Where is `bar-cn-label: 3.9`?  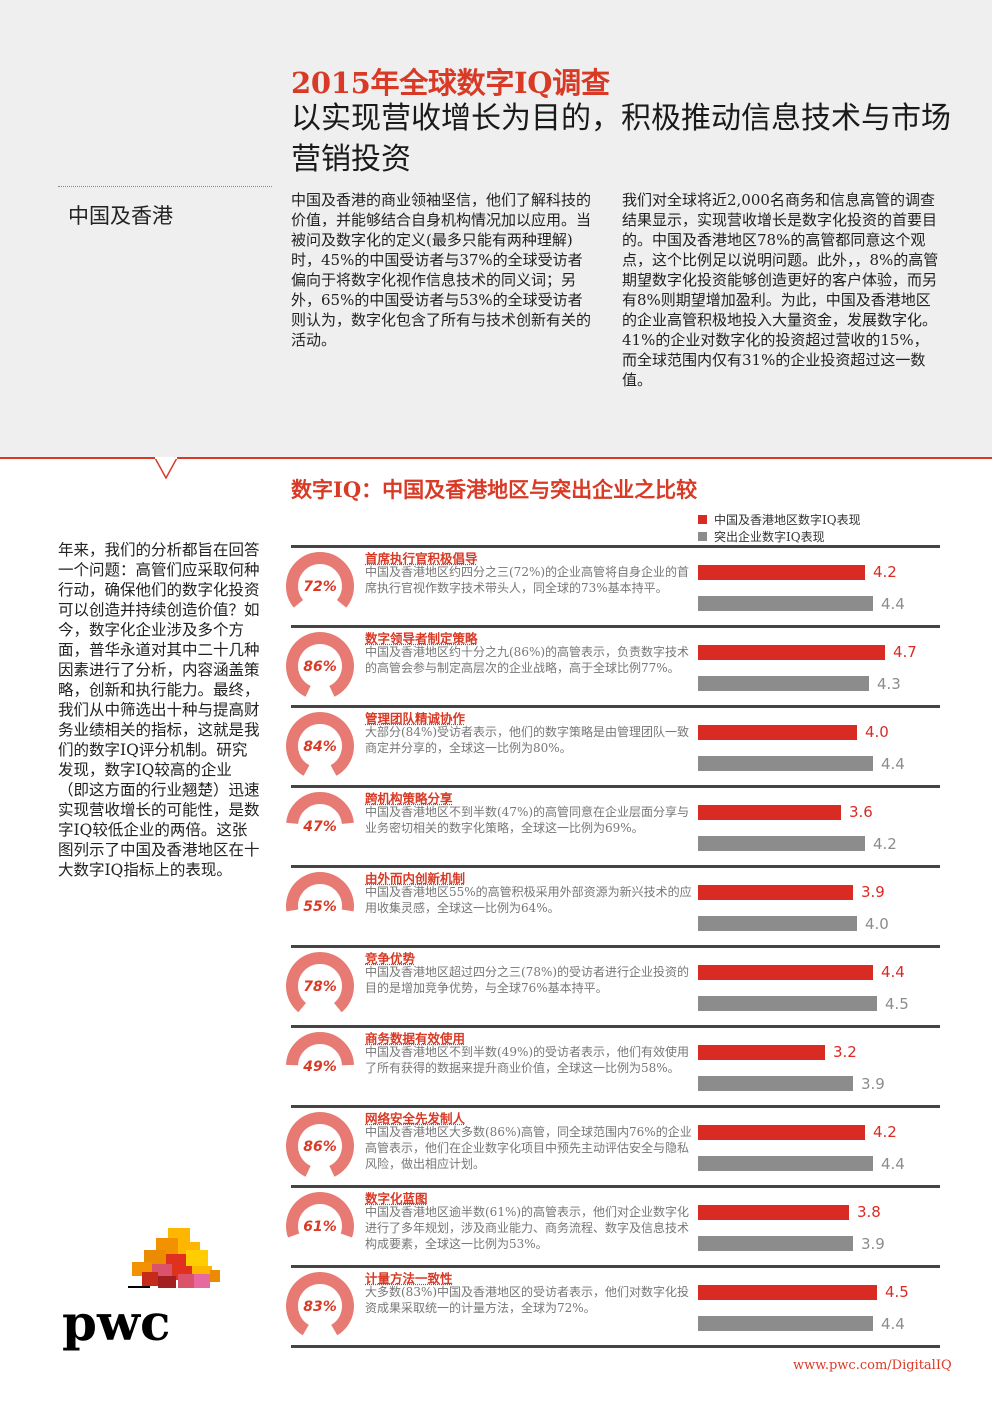 bar-cn-label: 3.9 is located at coordinates (873, 892).